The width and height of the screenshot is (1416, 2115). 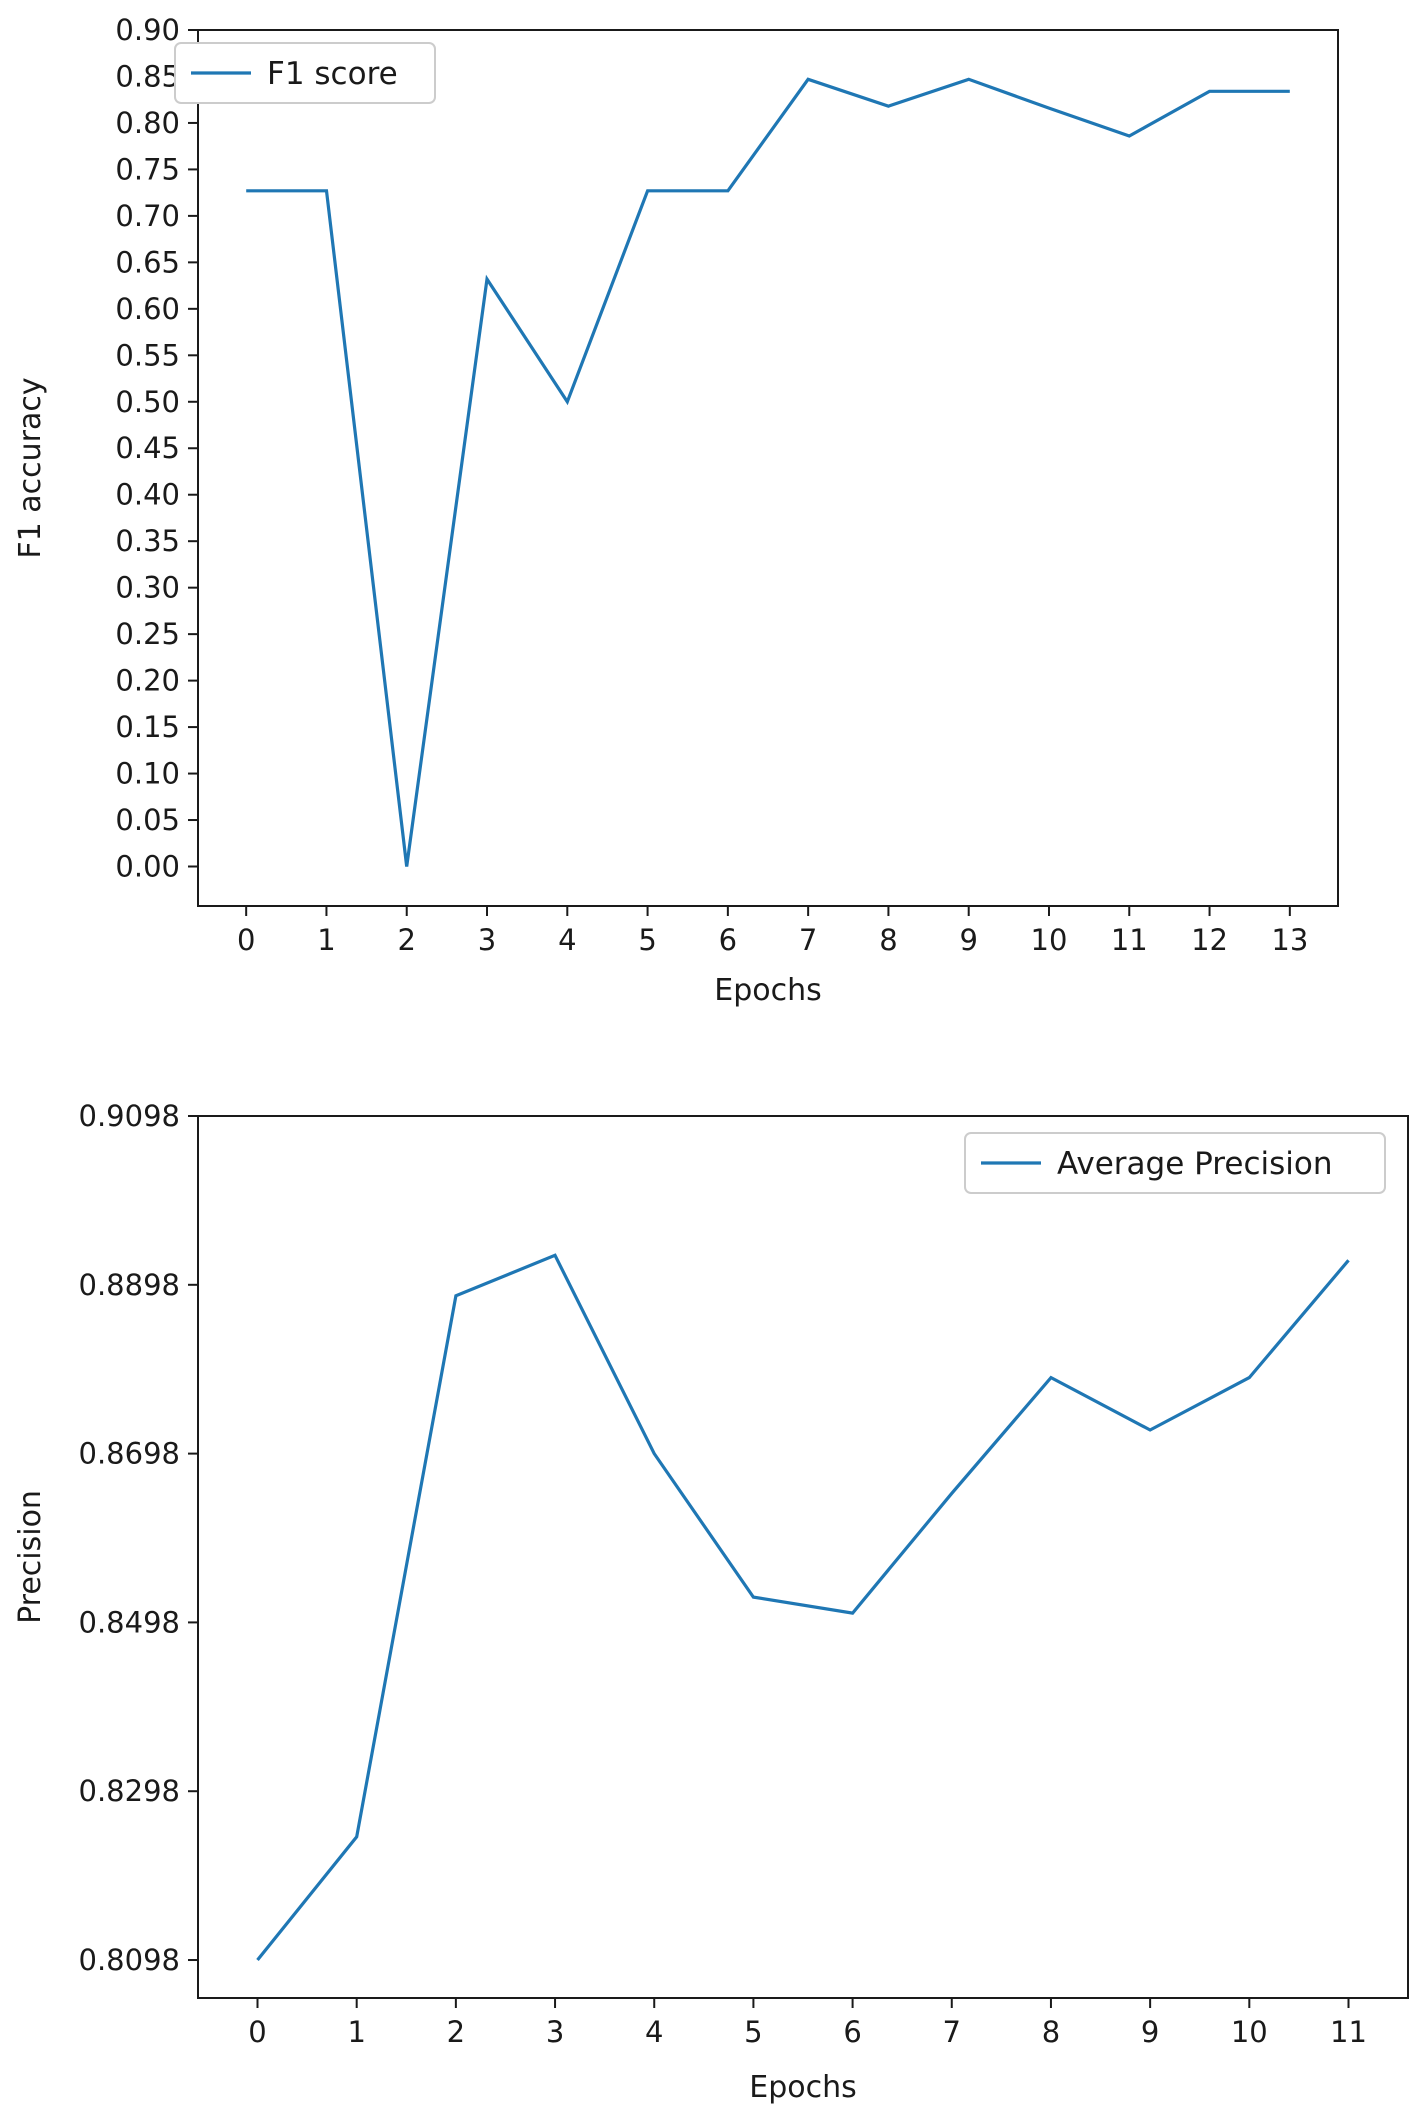 I want to click on y-tick-label: 0.20, so click(x=147, y=681).